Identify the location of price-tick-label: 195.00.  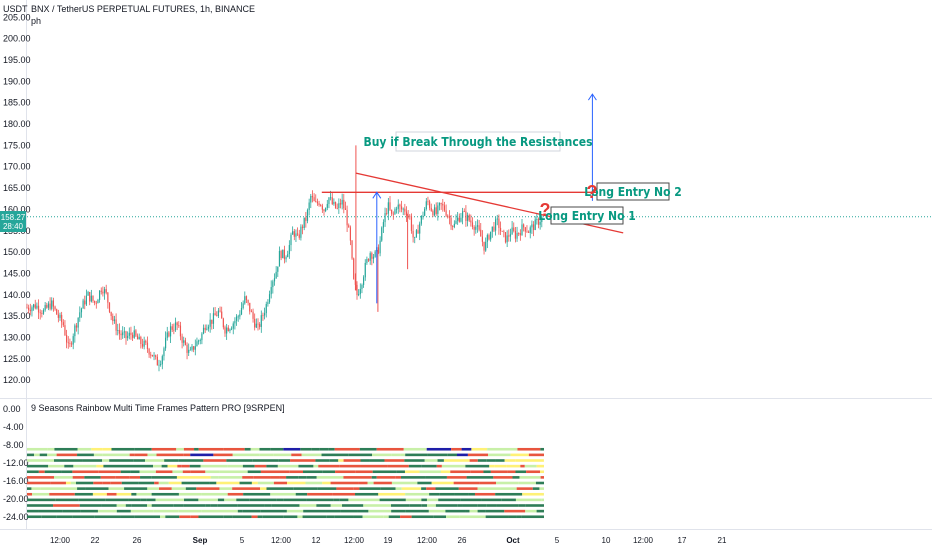
(17, 60).